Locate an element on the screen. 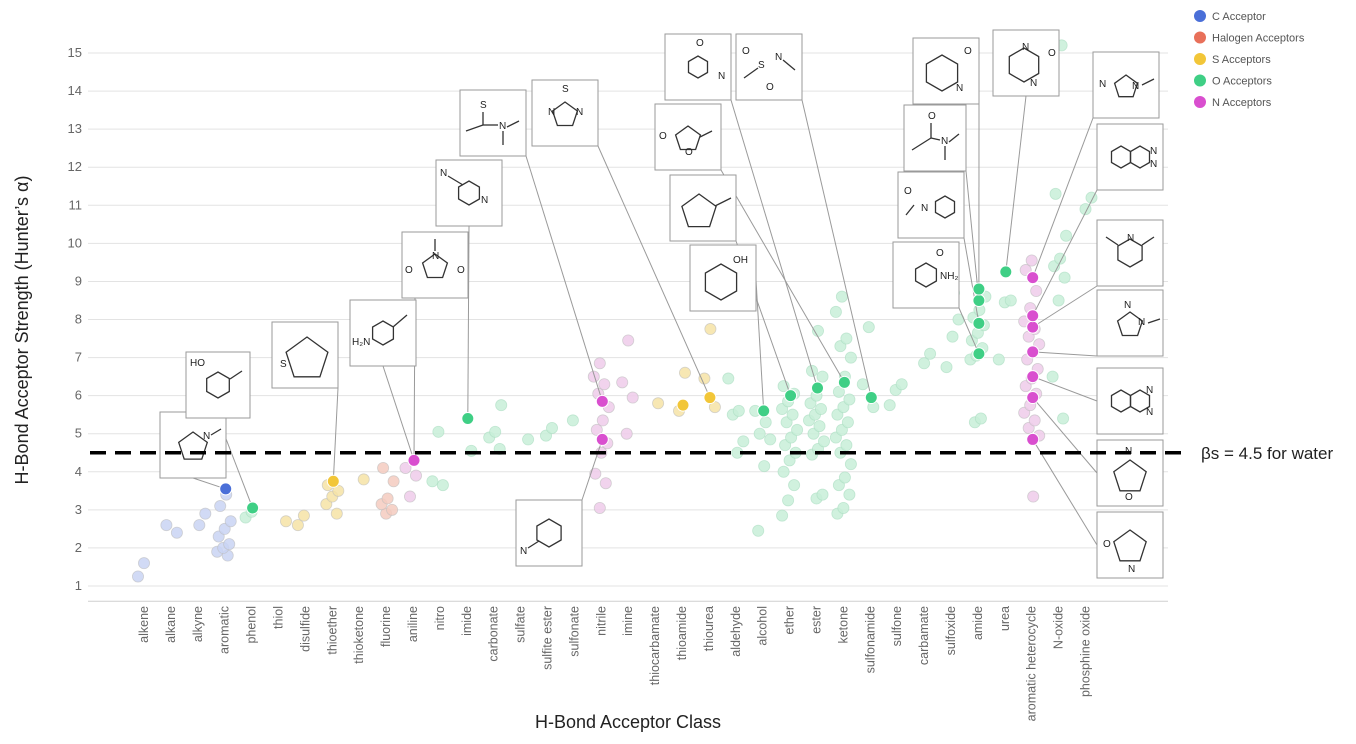 This screenshot has width=1356, height=744. x-tick-label: imide is located at coordinates (467, 621).